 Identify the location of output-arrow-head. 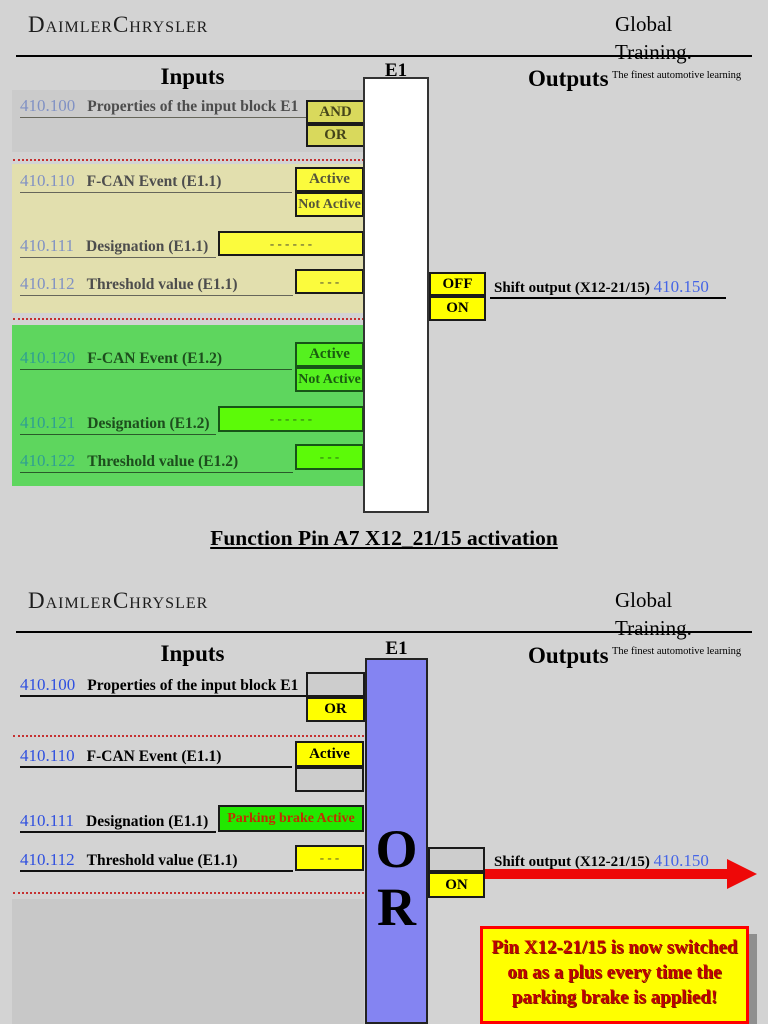
(742, 874).